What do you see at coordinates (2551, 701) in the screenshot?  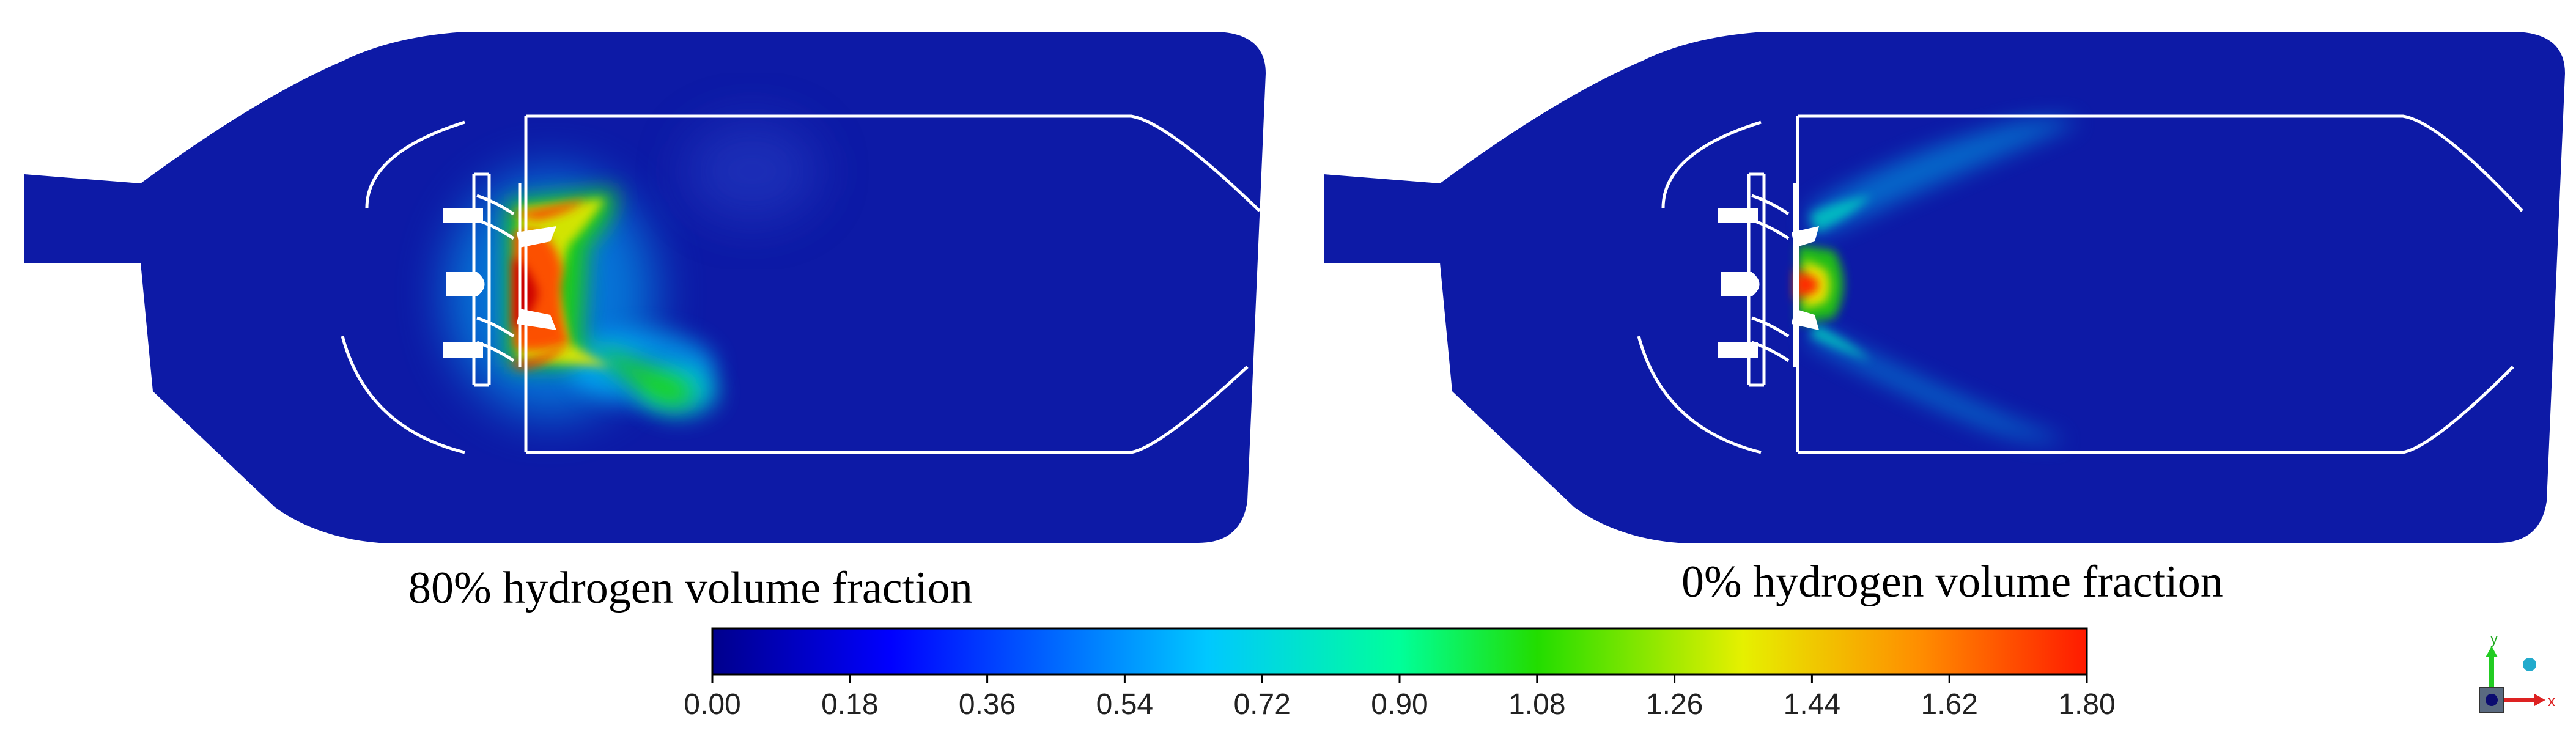 I see `x-axis-label: x` at bounding box center [2551, 701].